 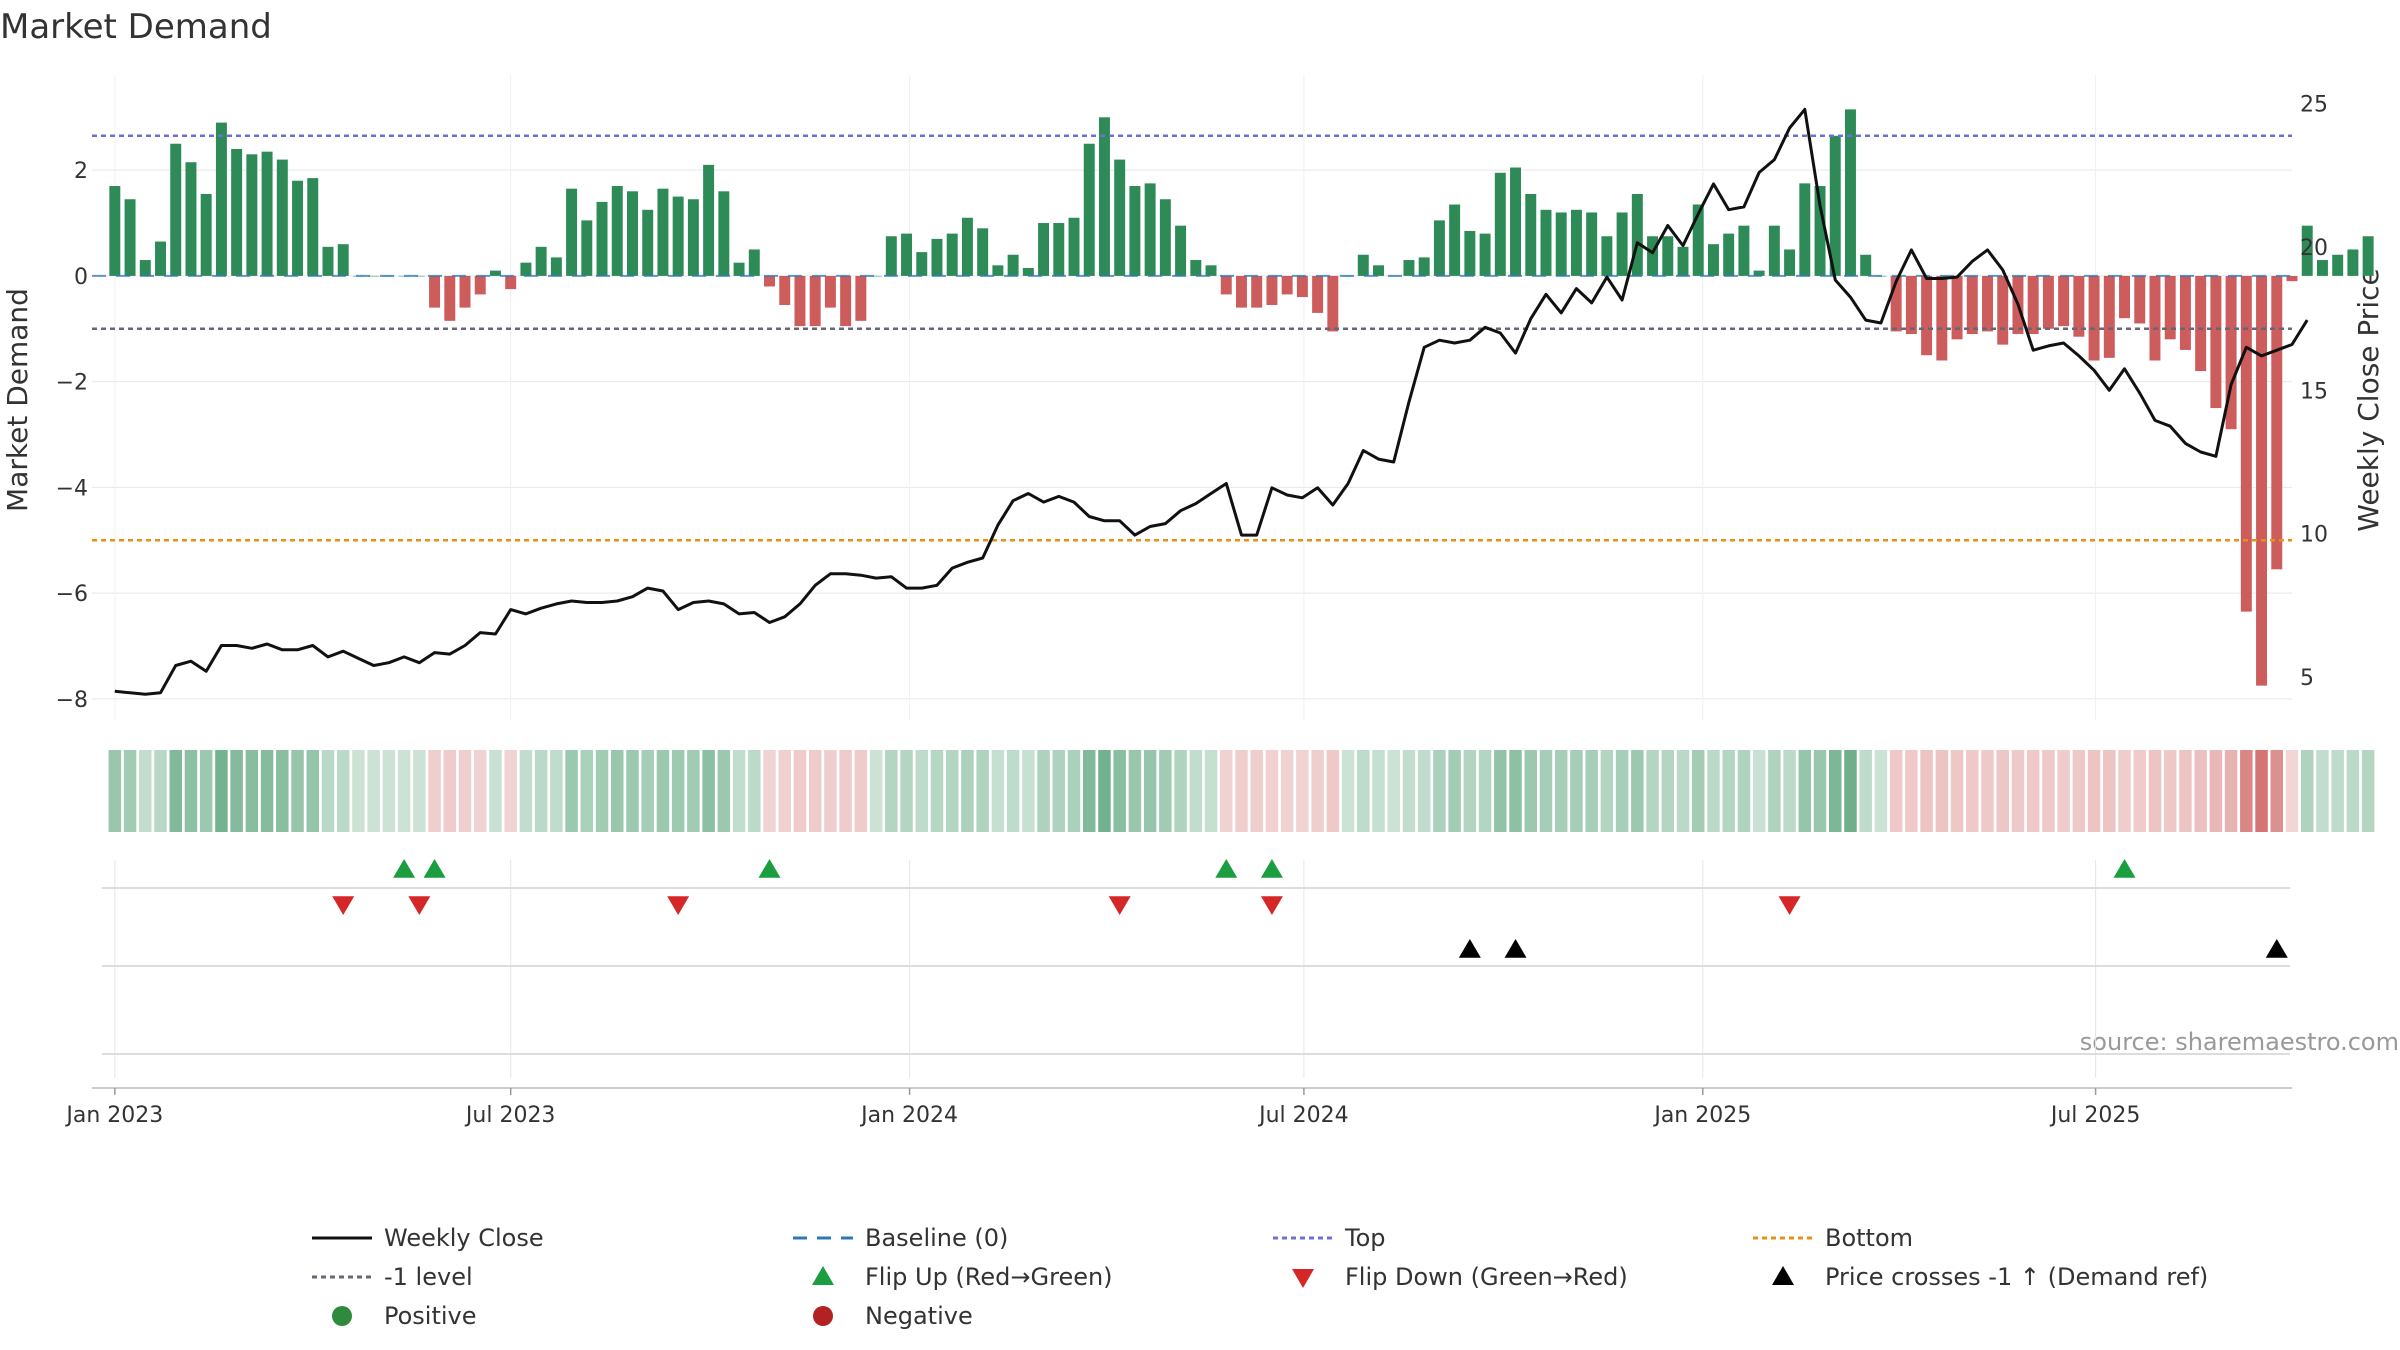 What do you see at coordinates (510, 1115) in the screenshot?
I see `x-tick-label: Jul 2023` at bounding box center [510, 1115].